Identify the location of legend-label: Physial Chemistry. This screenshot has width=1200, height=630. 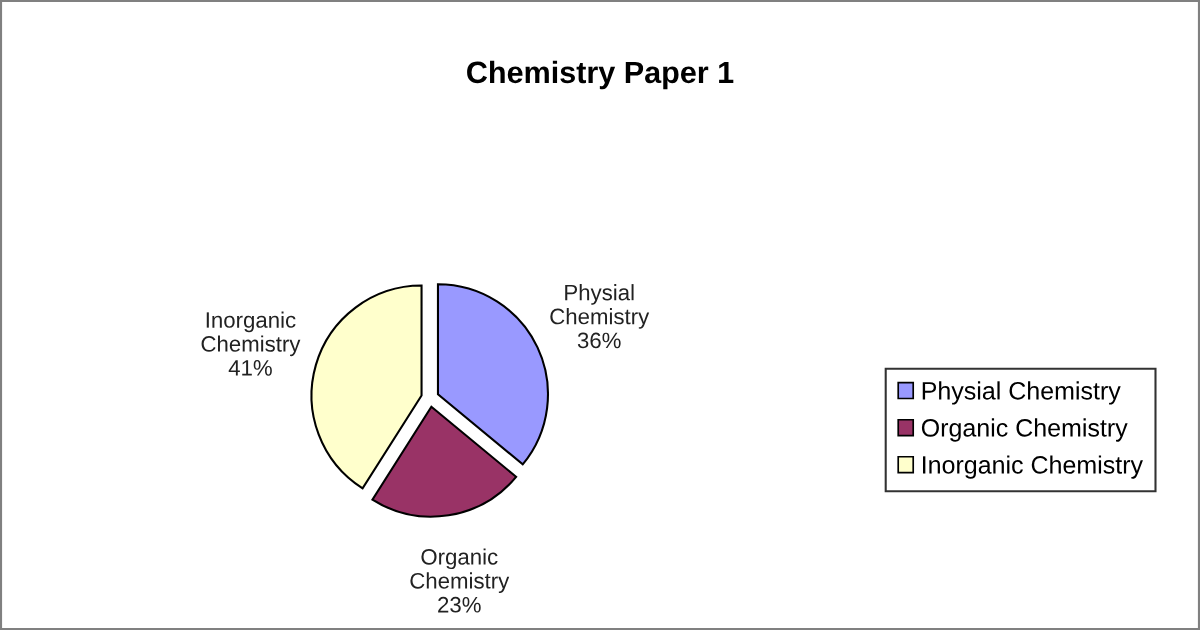
(1021, 393).